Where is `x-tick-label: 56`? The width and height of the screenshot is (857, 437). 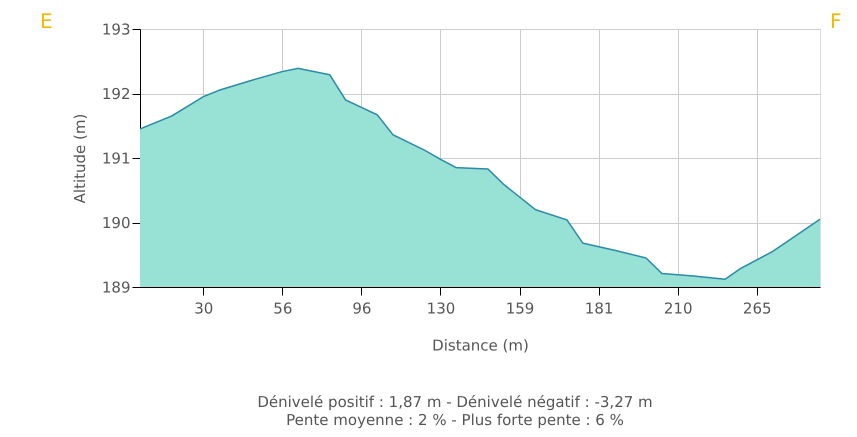 x-tick-label: 56 is located at coordinates (282, 309).